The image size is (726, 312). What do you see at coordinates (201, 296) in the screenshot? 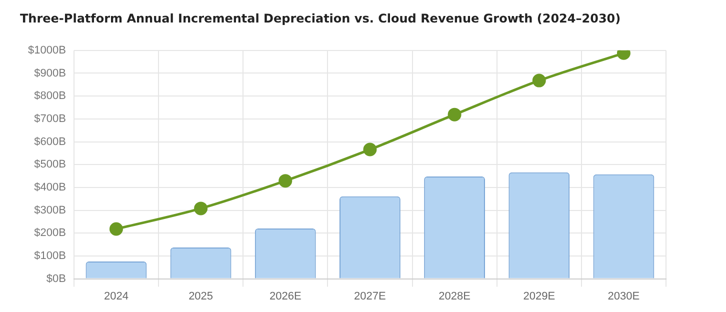
I see `x-tick-label: 2025` at bounding box center [201, 296].